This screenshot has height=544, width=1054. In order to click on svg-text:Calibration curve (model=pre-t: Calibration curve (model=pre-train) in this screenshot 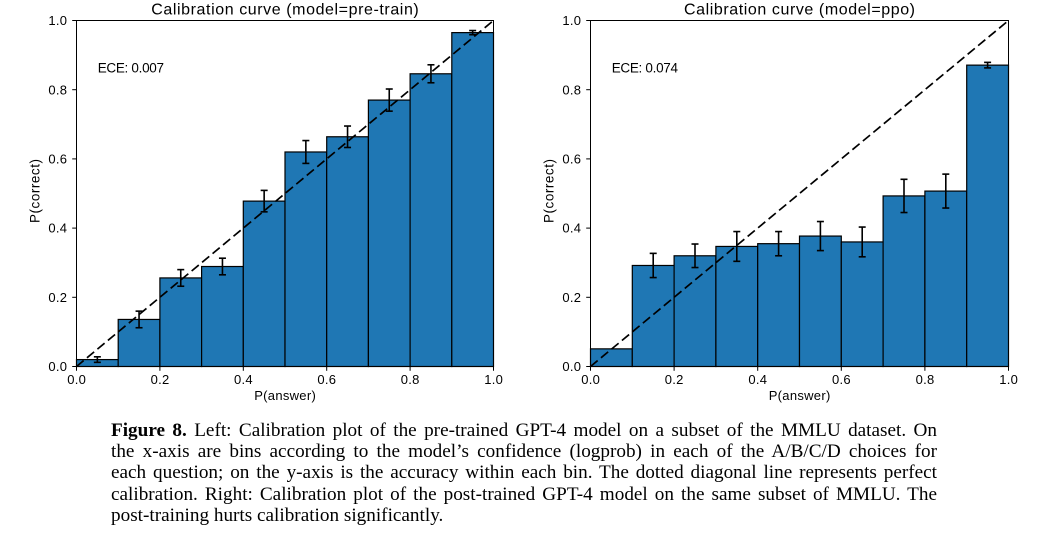, I will do `click(285, 10)`.